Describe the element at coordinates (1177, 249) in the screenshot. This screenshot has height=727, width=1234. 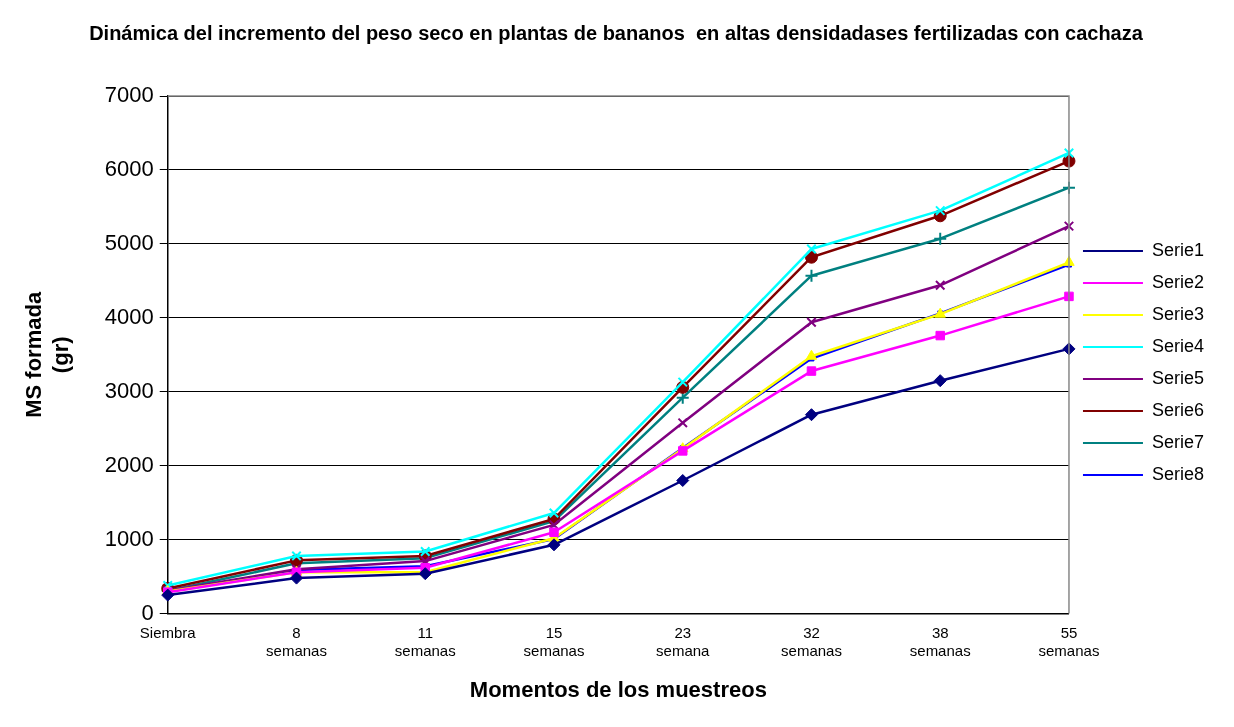
I see `legend-label: Serie1` at that location.